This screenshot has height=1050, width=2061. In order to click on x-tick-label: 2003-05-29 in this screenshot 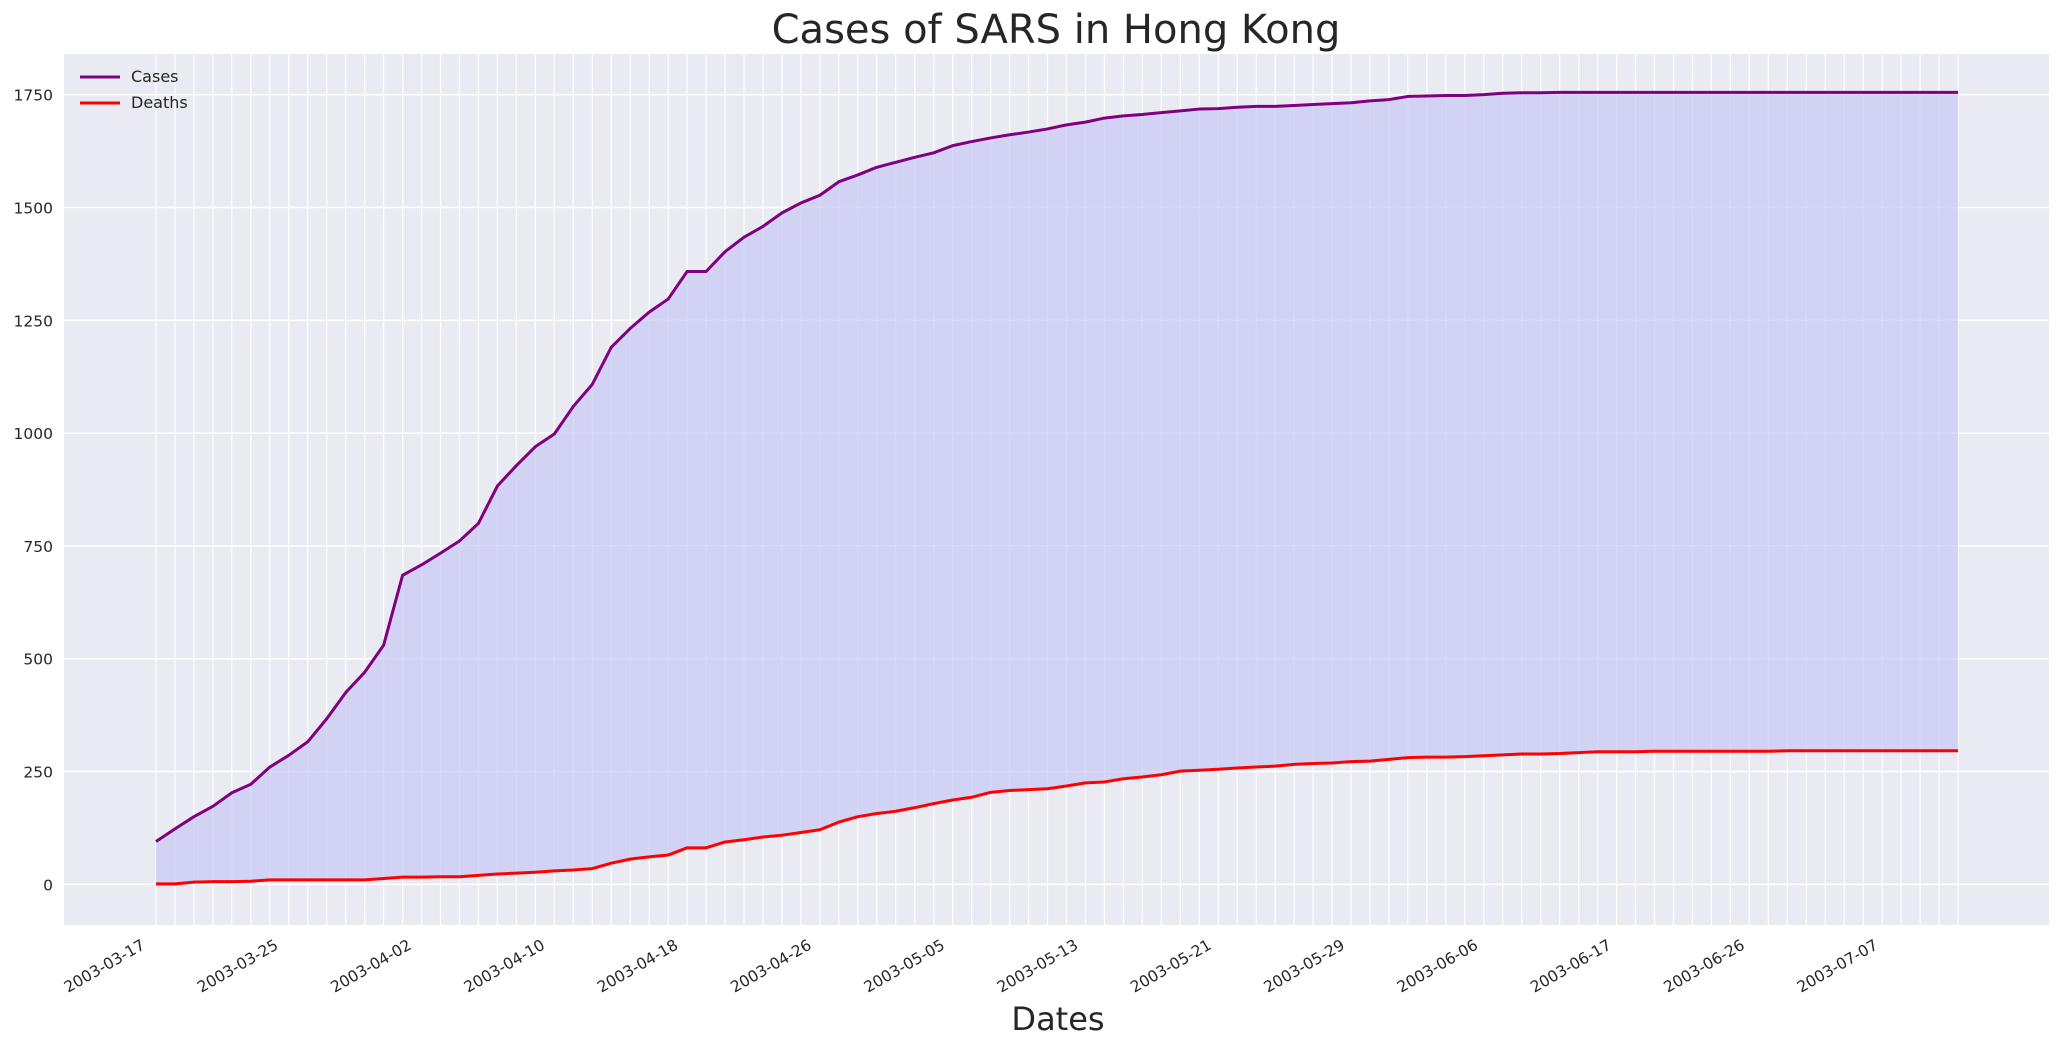, I will do `click(1304, 966)`.